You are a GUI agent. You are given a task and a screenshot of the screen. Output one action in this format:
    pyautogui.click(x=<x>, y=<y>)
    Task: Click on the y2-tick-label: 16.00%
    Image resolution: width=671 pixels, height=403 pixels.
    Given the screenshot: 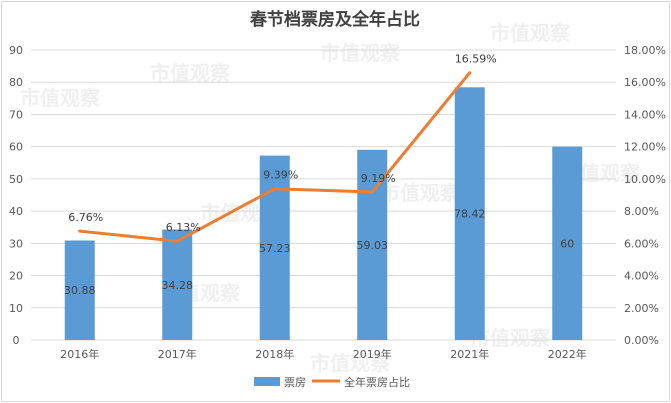 What is the action you would take?
    pyautogui.click(x=645, y=82)
    